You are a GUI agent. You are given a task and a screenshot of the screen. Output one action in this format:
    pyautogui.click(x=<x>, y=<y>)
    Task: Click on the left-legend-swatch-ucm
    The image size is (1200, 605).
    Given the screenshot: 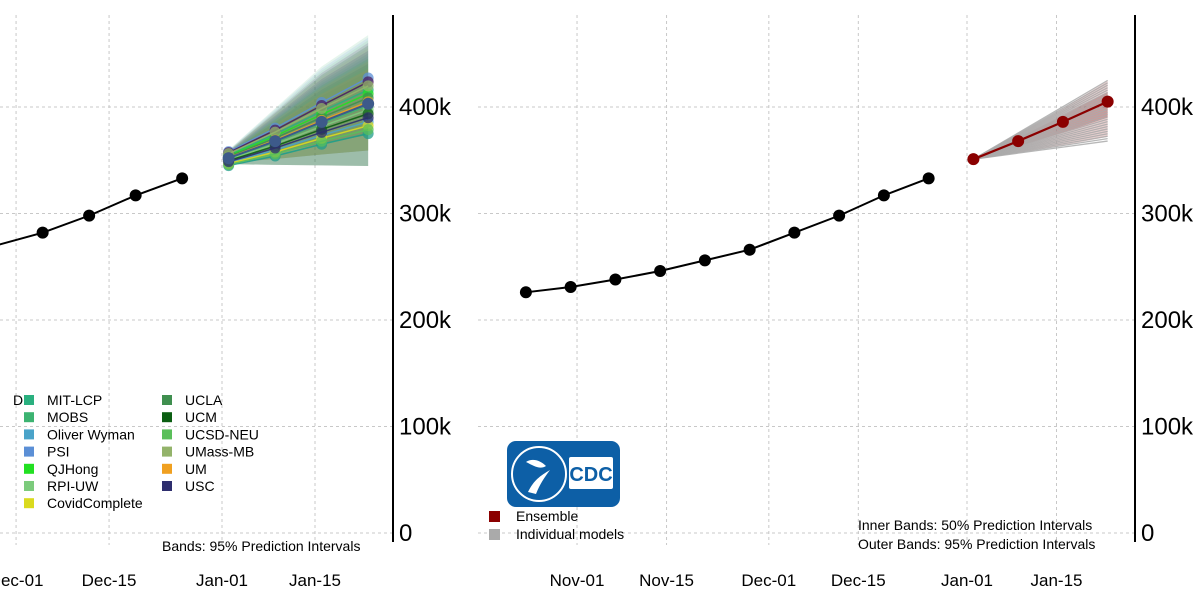 What is the action you would take?
    pyautogui.click(x=167, y=417)
    